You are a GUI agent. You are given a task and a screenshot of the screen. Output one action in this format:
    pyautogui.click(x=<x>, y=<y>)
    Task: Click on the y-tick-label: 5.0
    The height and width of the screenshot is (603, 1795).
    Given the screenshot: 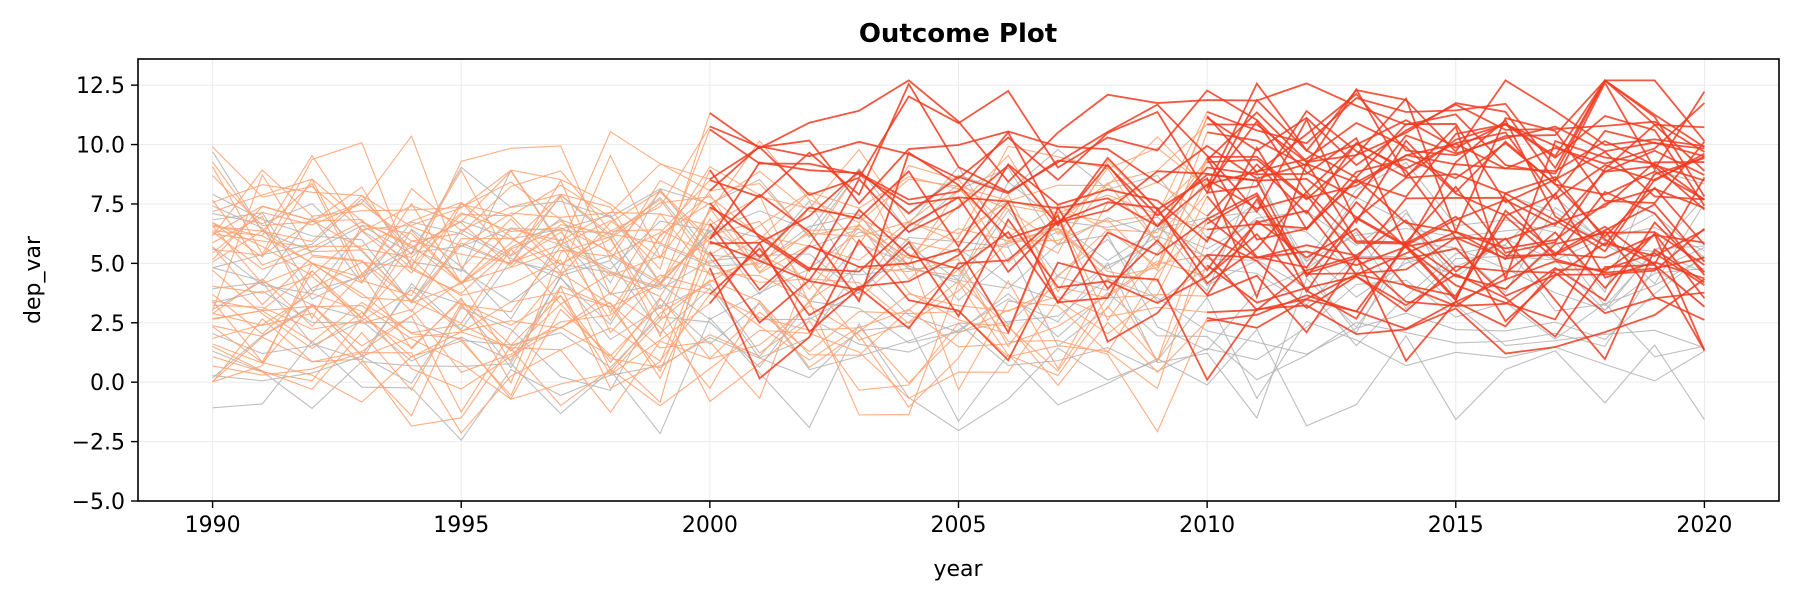 What is the action you would take?
    pyautogui.click(x=107, y=264)
    